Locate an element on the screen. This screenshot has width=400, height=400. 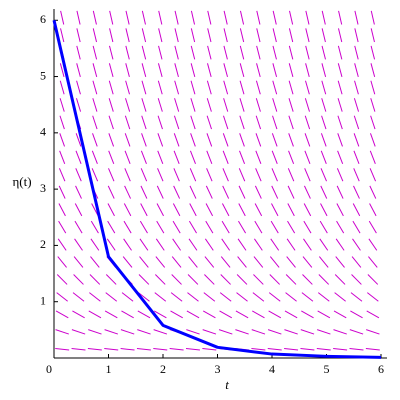
y-tick-label: 3 is located at coordinates (43, 188).